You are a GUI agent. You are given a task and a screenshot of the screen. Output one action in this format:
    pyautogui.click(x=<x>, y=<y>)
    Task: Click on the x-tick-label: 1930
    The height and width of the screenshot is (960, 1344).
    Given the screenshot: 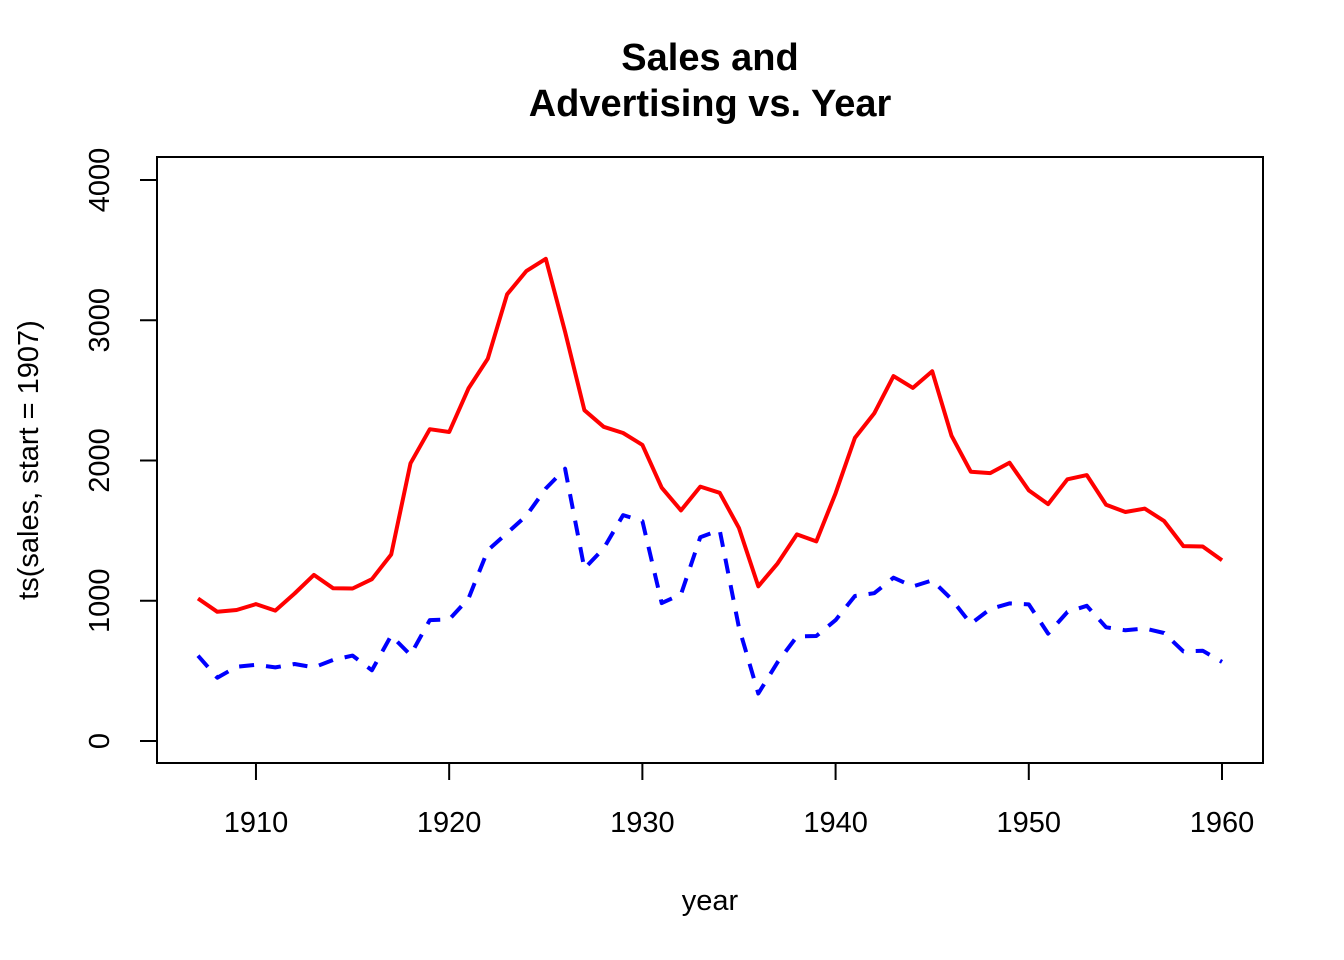 What is the action you would take?
    pyautogui.click(x=642, y=823)
    